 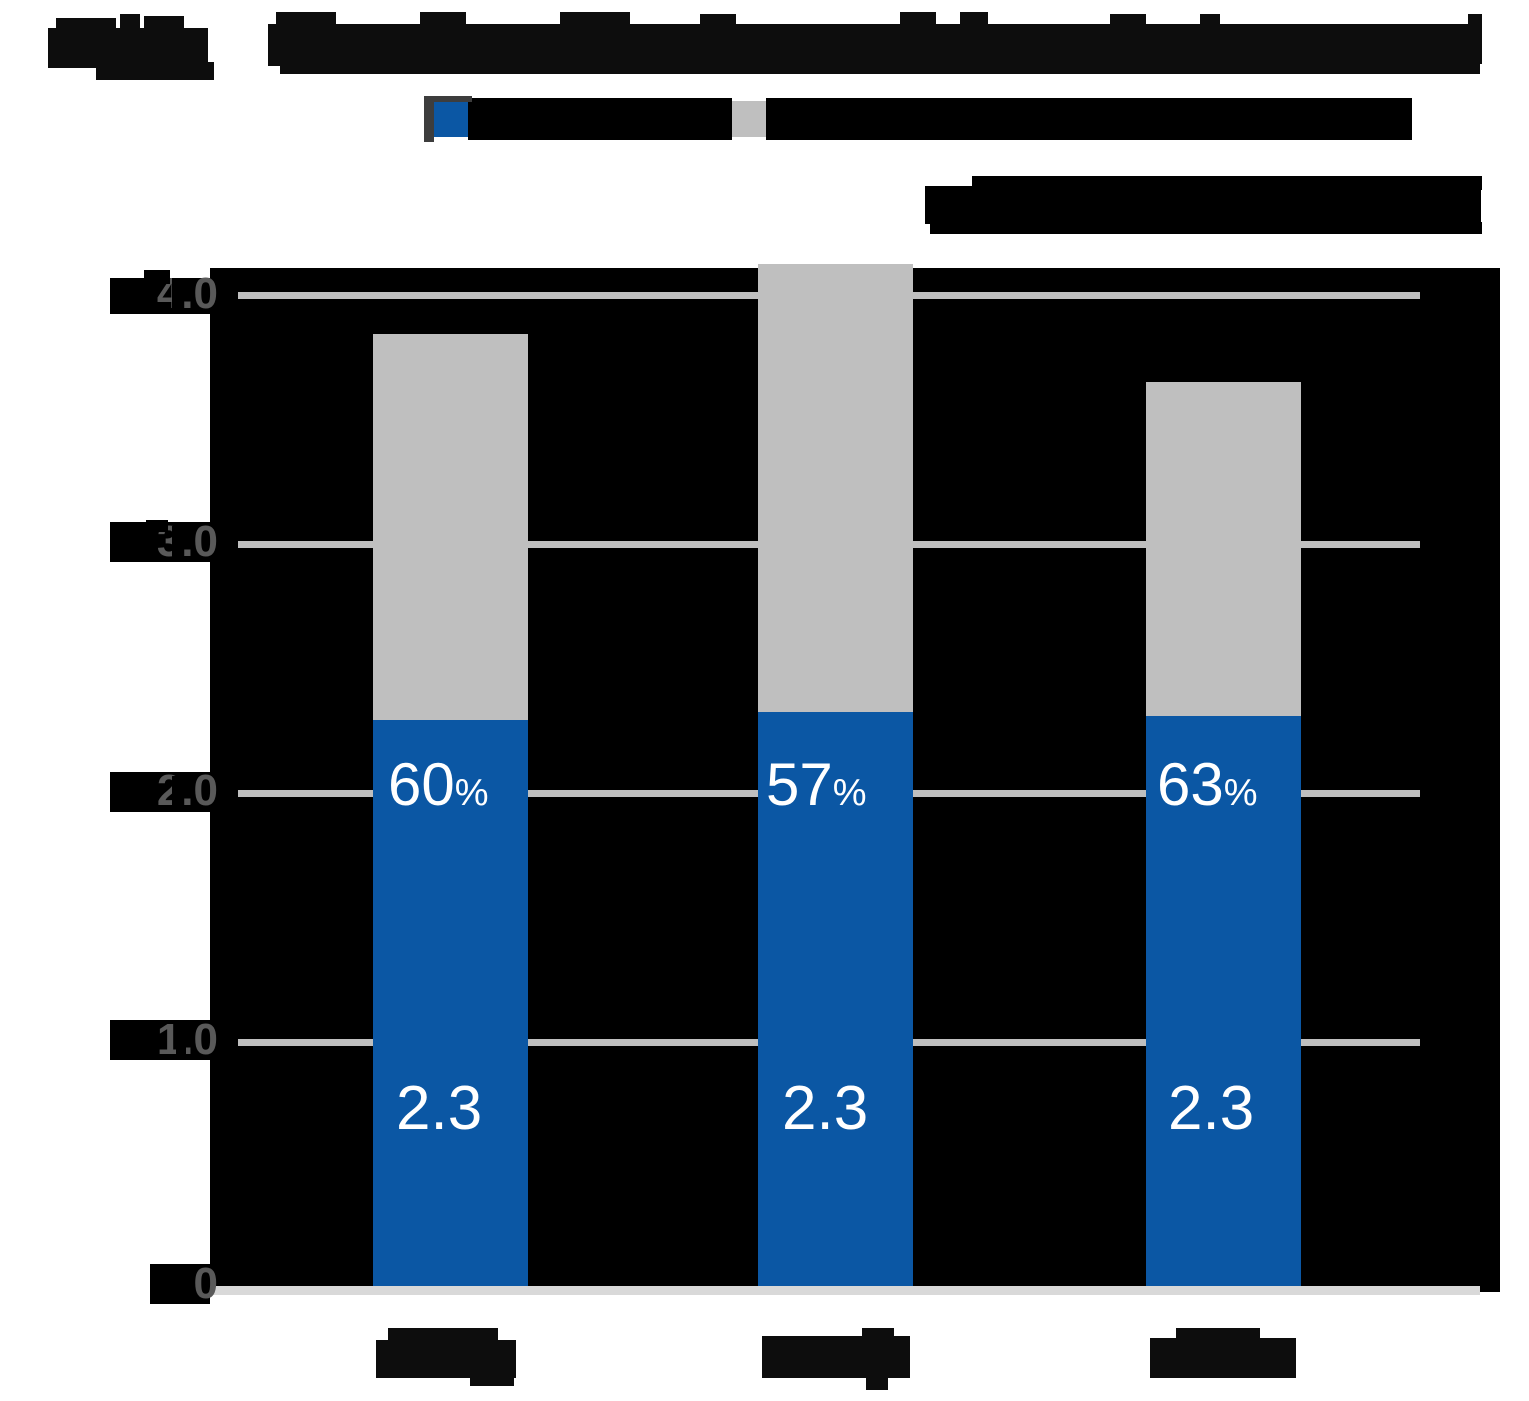 I want to click on bar-value-1: 2.3, so click(x=825, y=1108).